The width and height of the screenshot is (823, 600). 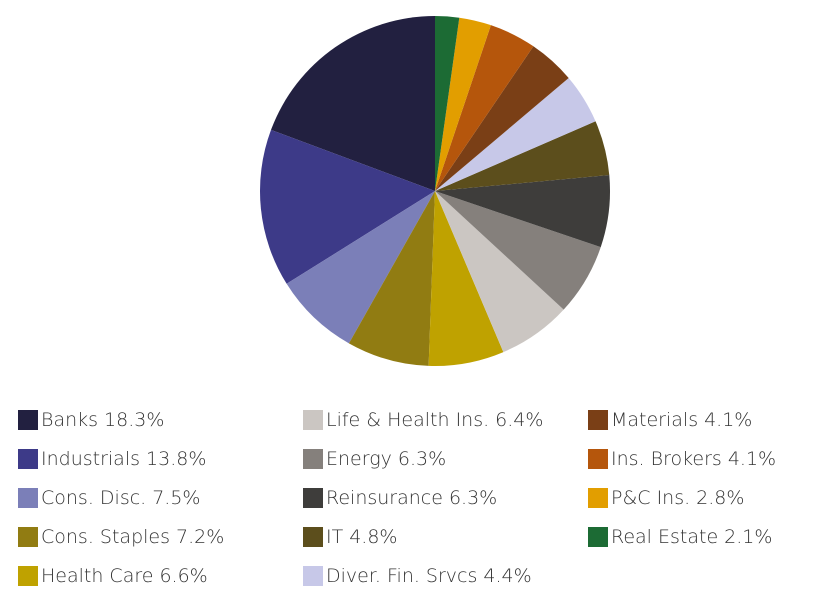 What do you see at coordinates (401, 576) in the screenshot?
I see `legend-category: Diver. Fin. Srvcs` at bounding box center [401, 576].